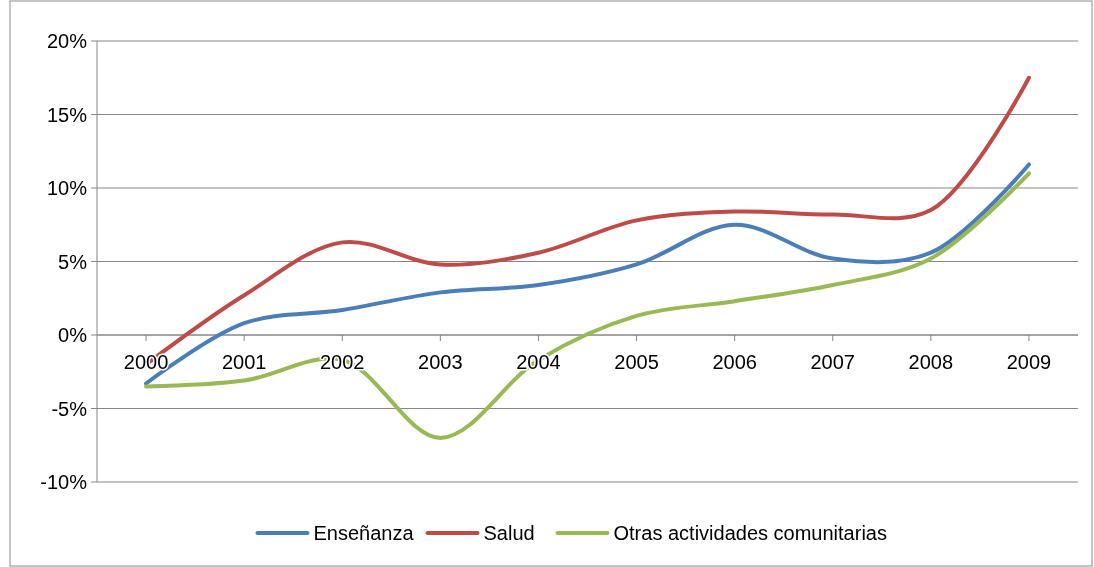  Describe the element at coordinates (750, 533) in the screenshot. I see `legend-label: Otras actividades comunitarias` at that location.